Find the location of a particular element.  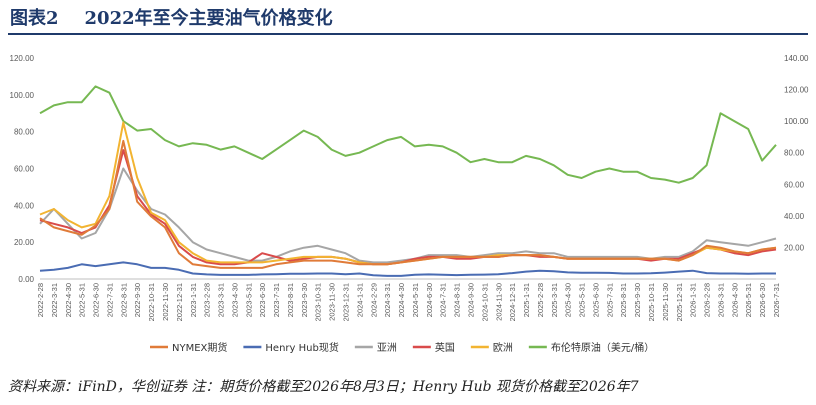

x-tick-label-23: 2024-1-31 is located at coordinates (359, 300).